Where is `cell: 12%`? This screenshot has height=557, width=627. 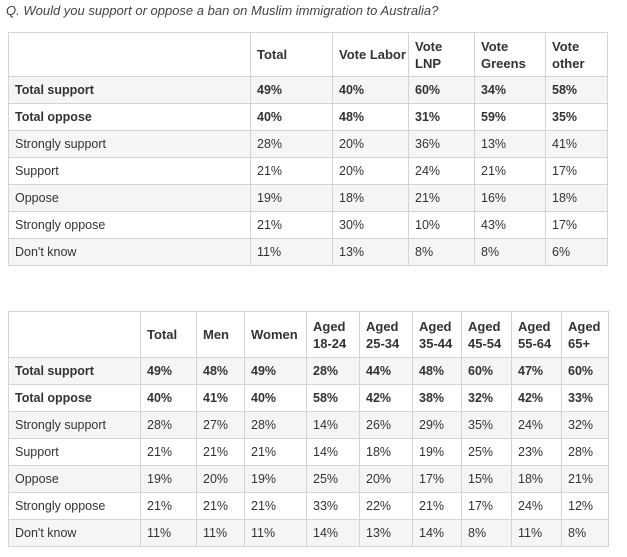
cell: 12% is located at coordinates (585, 506).